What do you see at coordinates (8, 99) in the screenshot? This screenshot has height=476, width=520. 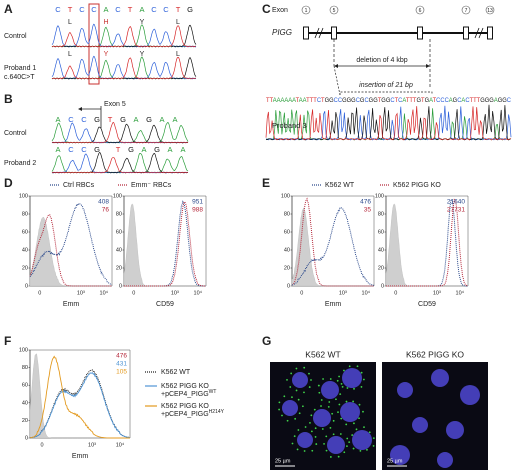 I see `panel-label: B` at bounding box center [8, 99].